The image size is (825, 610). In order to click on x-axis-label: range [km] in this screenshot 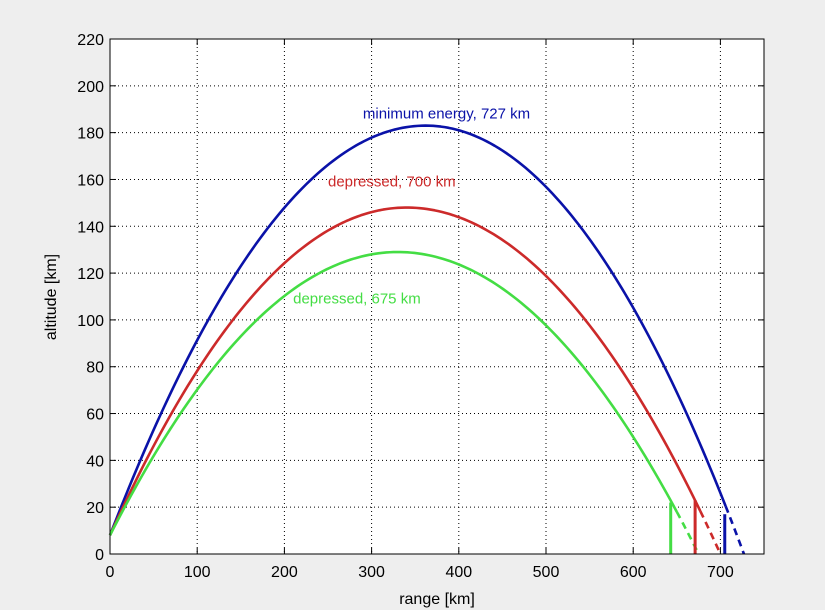, I will do `click(437, 599)`.